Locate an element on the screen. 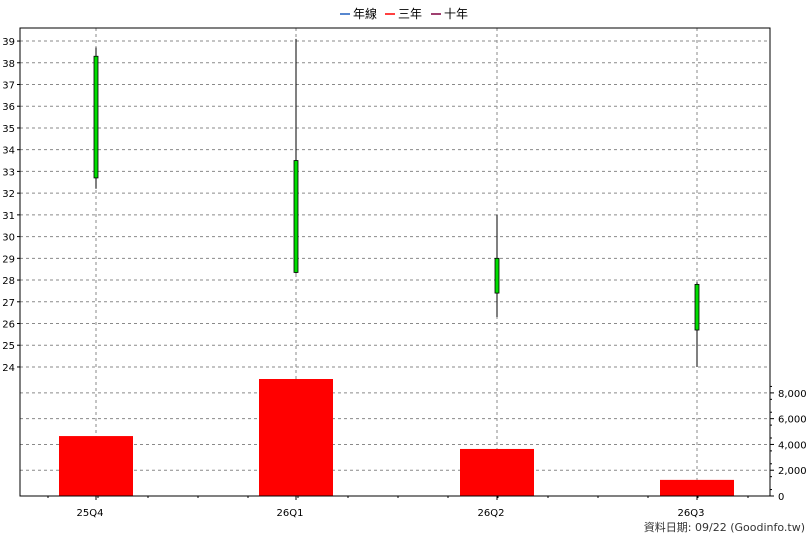  price-tick-label: 25 is located at coordinates (8, 346).